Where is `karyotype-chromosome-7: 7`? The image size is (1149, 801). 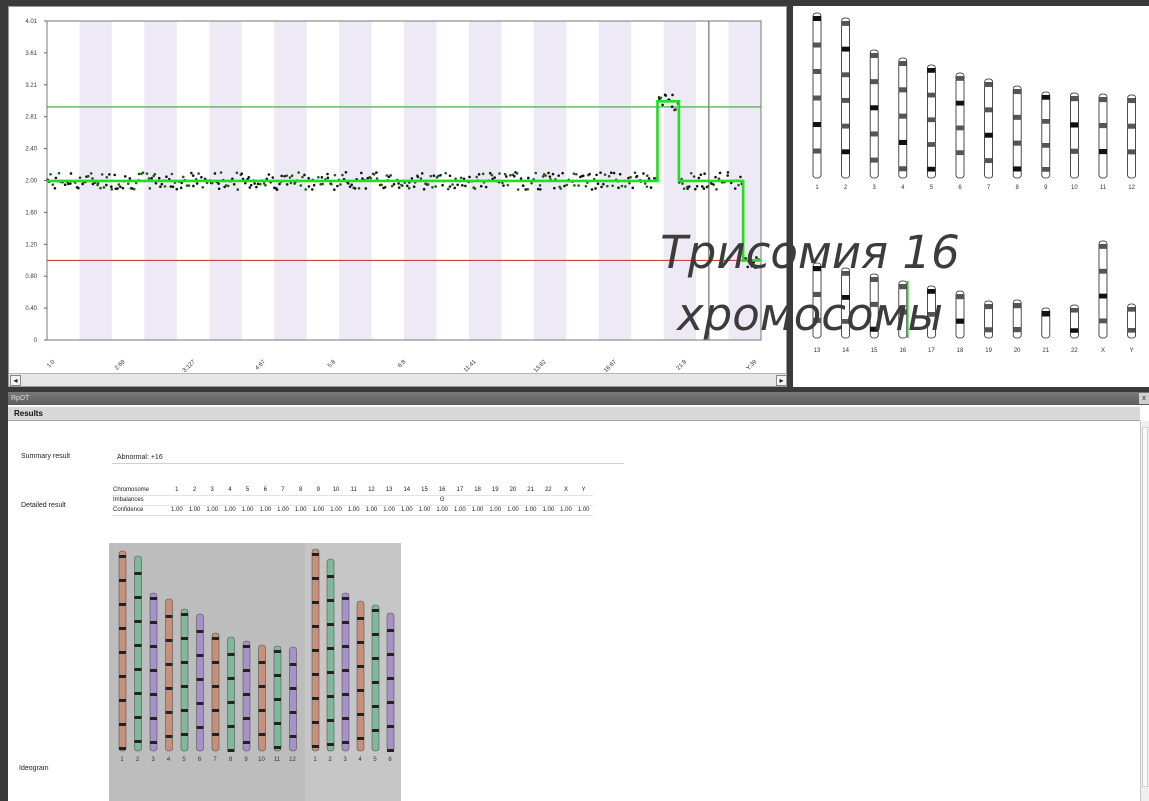 karyotype-chromosome-7: 7 is located at coordinates (215, 697).